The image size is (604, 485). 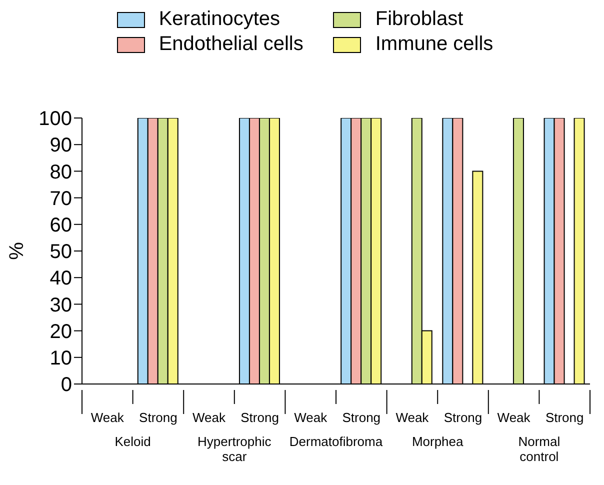 What do you see at coordinates (61, 359) in the screenshot?
I see `y-tick-label: 10` at bounding box center [61, 359].